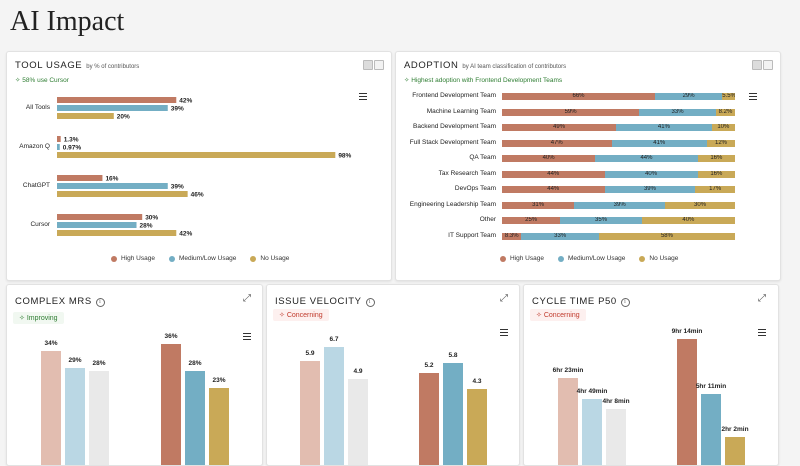  I want to click on tool-usage-badge: ✧ 58% use Cursor, so click(42, 80).